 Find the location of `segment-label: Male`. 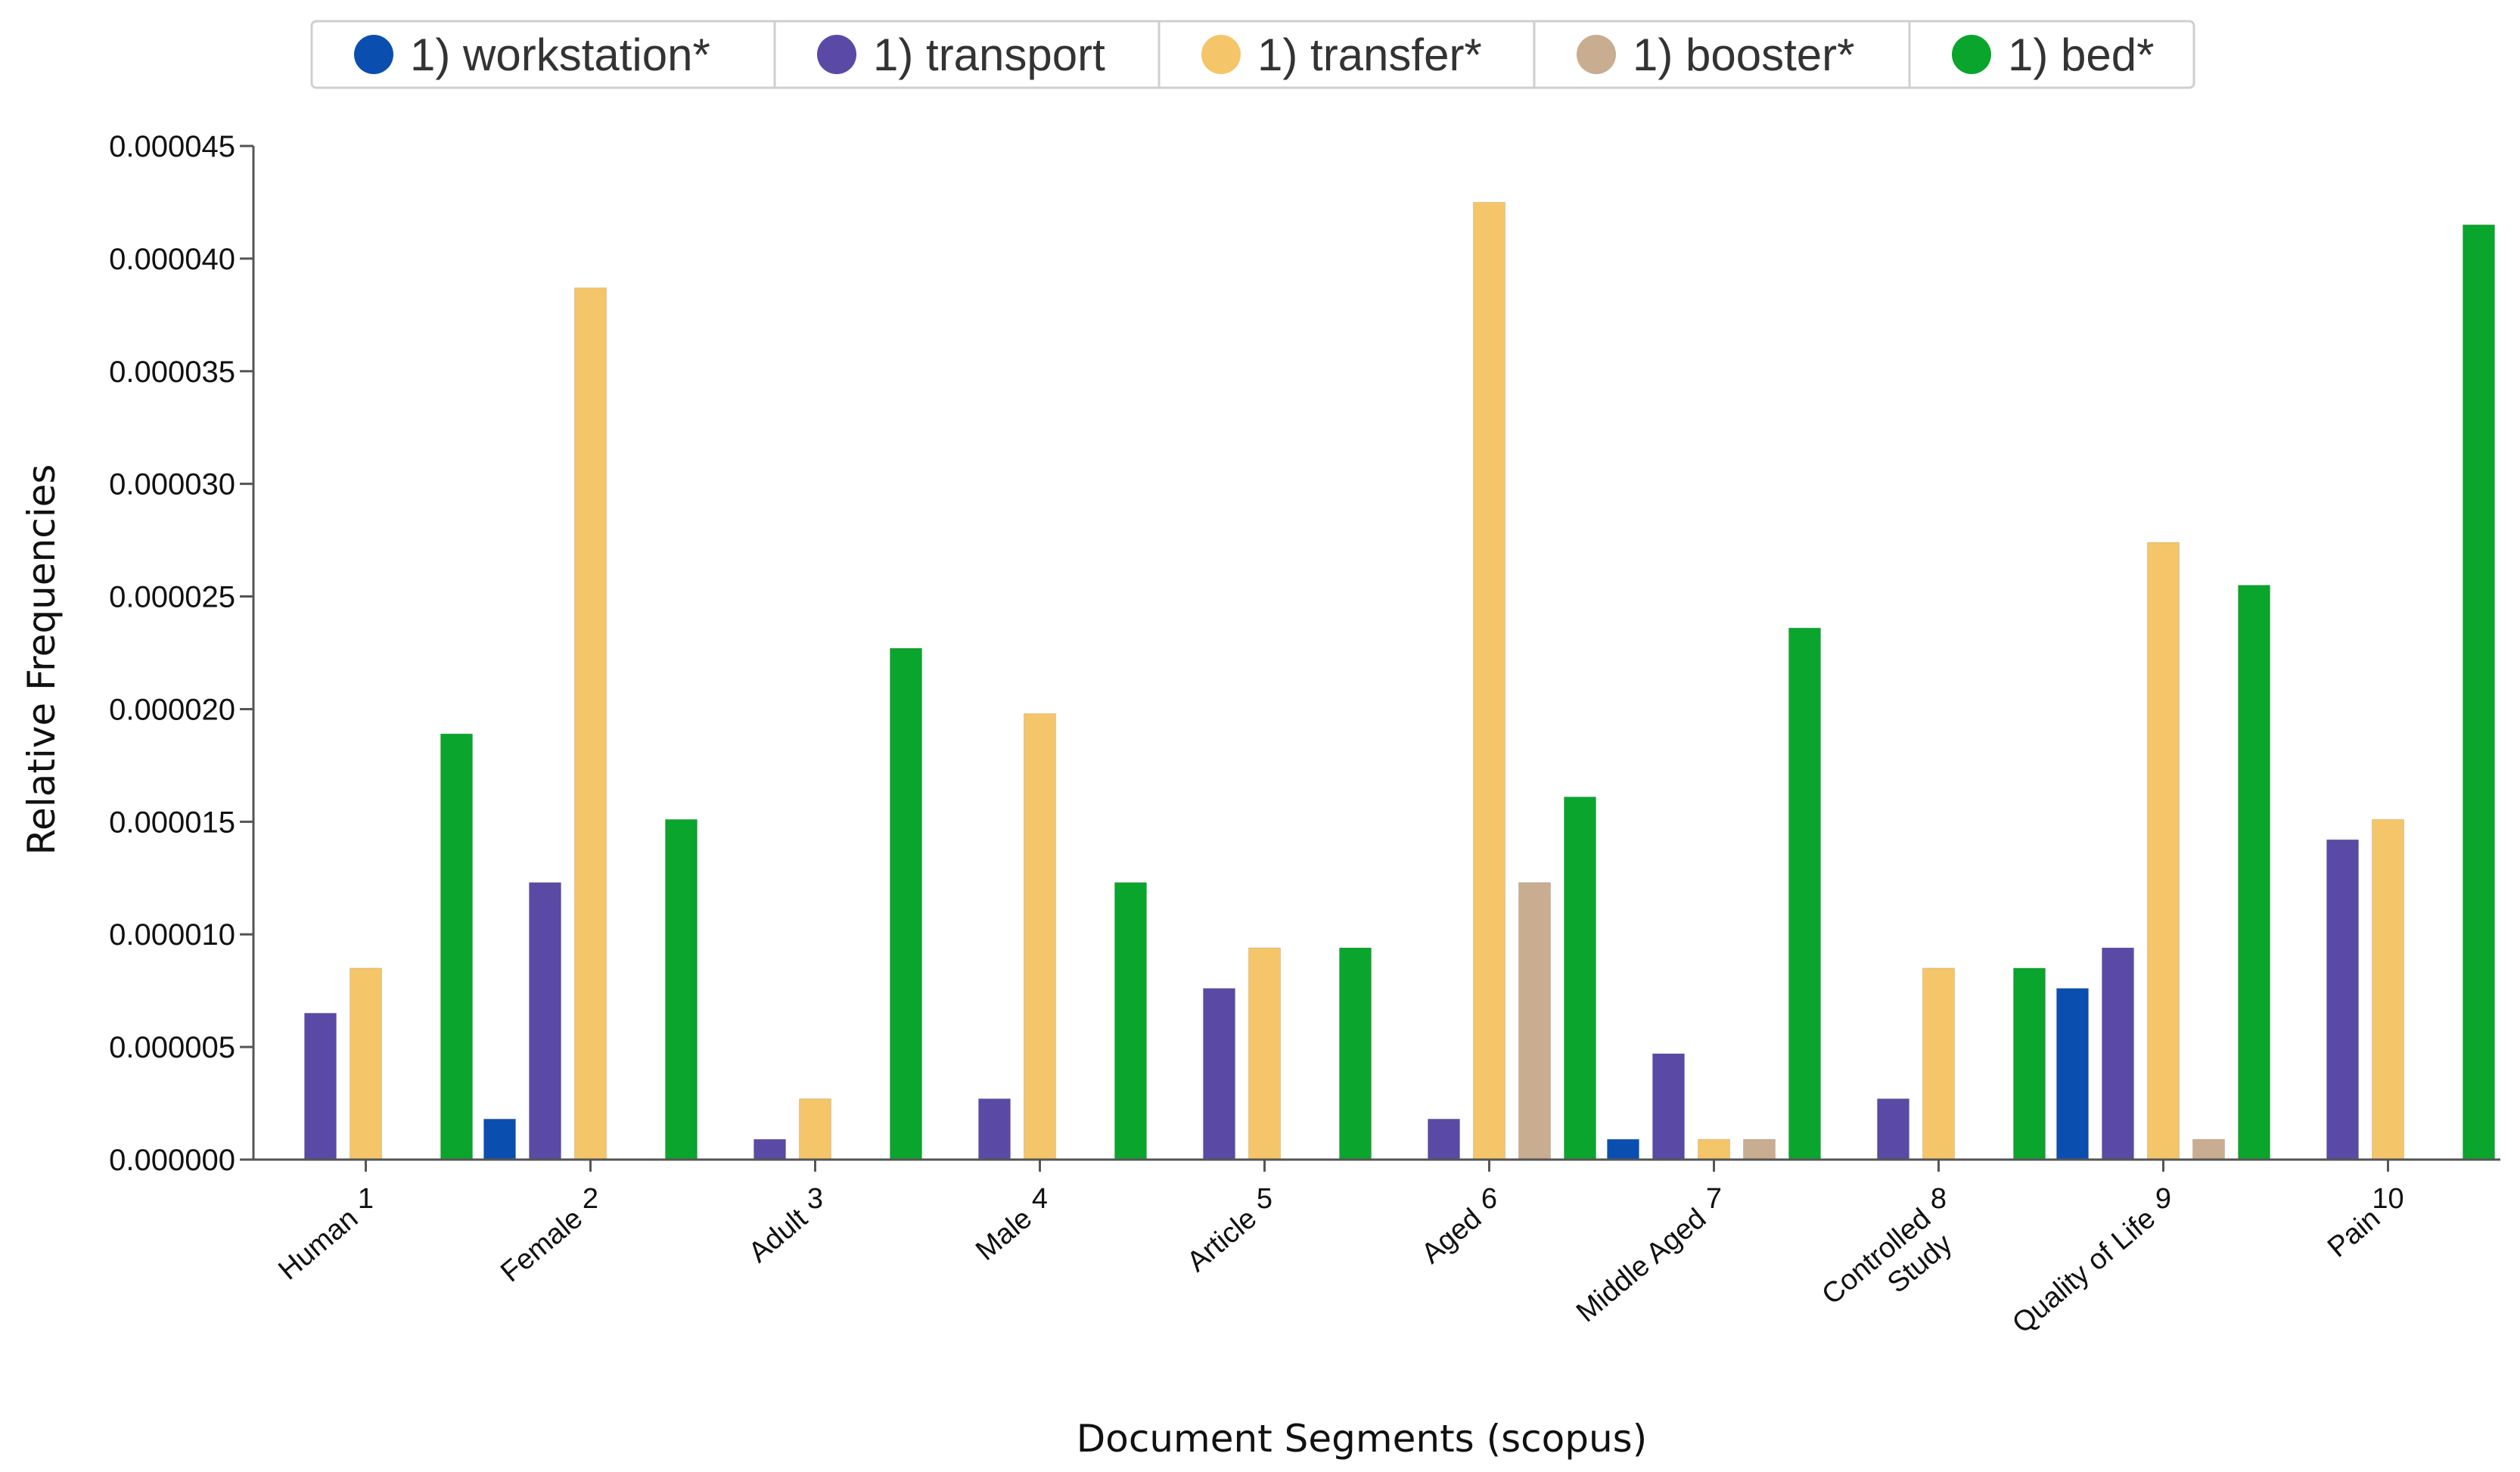

segment-label: Male is located at coordinates (1004, 1235).